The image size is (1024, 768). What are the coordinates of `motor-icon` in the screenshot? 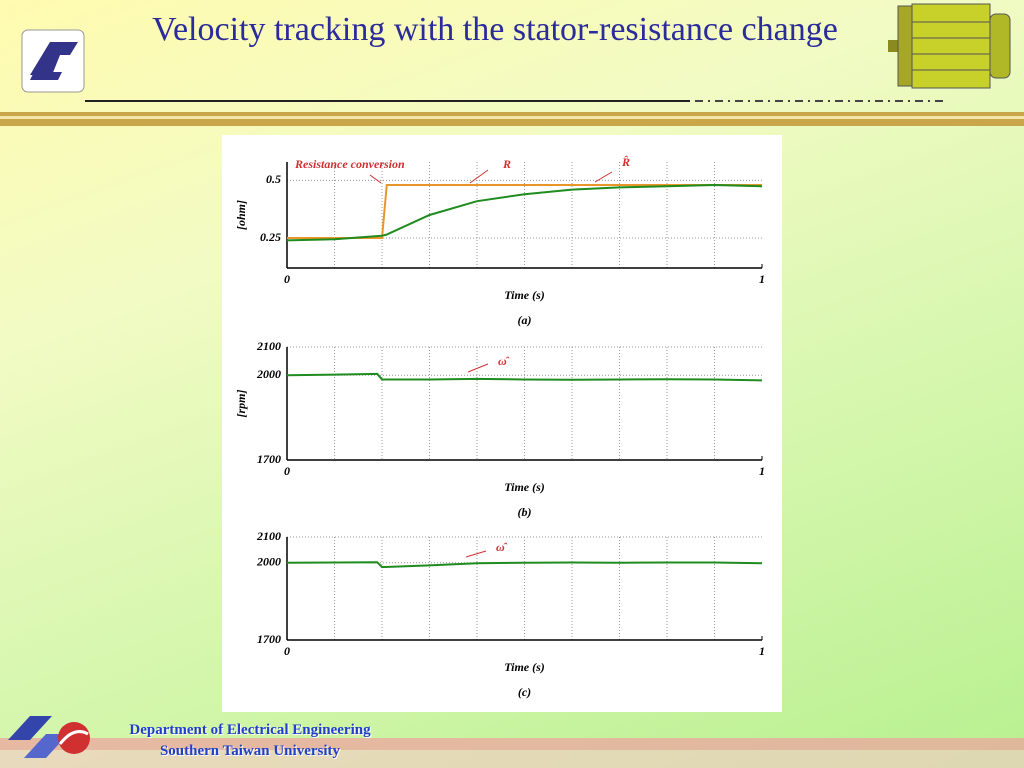 It's located at (949, 46).